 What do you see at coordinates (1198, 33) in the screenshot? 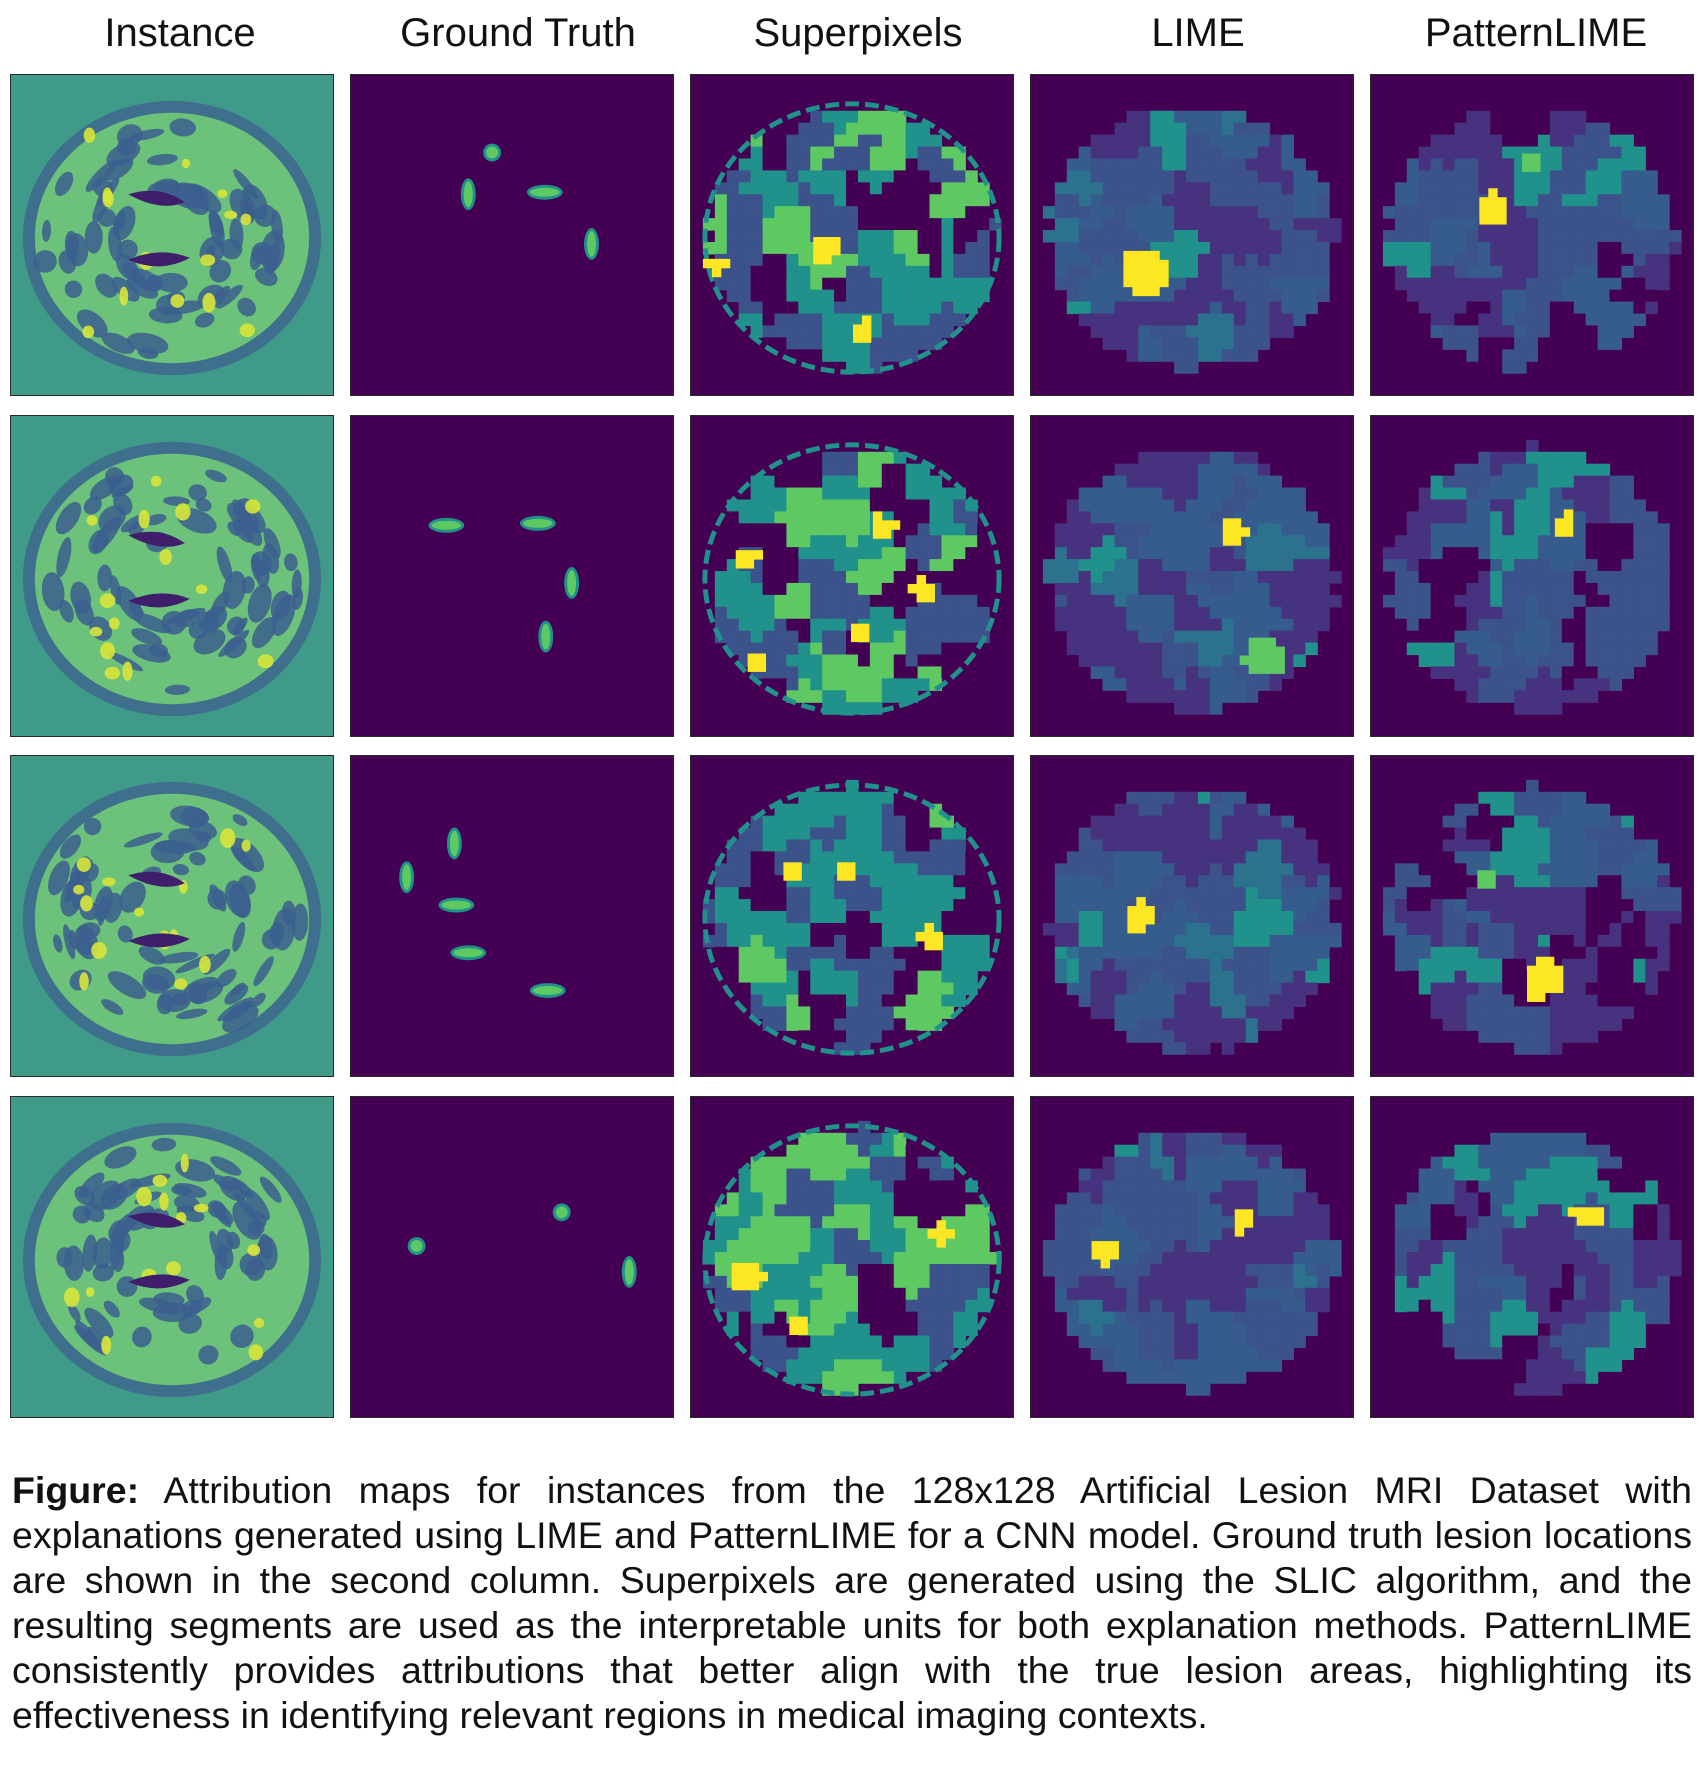
I see `column-header-lime: LIME` at bounding box center [1198, 33].